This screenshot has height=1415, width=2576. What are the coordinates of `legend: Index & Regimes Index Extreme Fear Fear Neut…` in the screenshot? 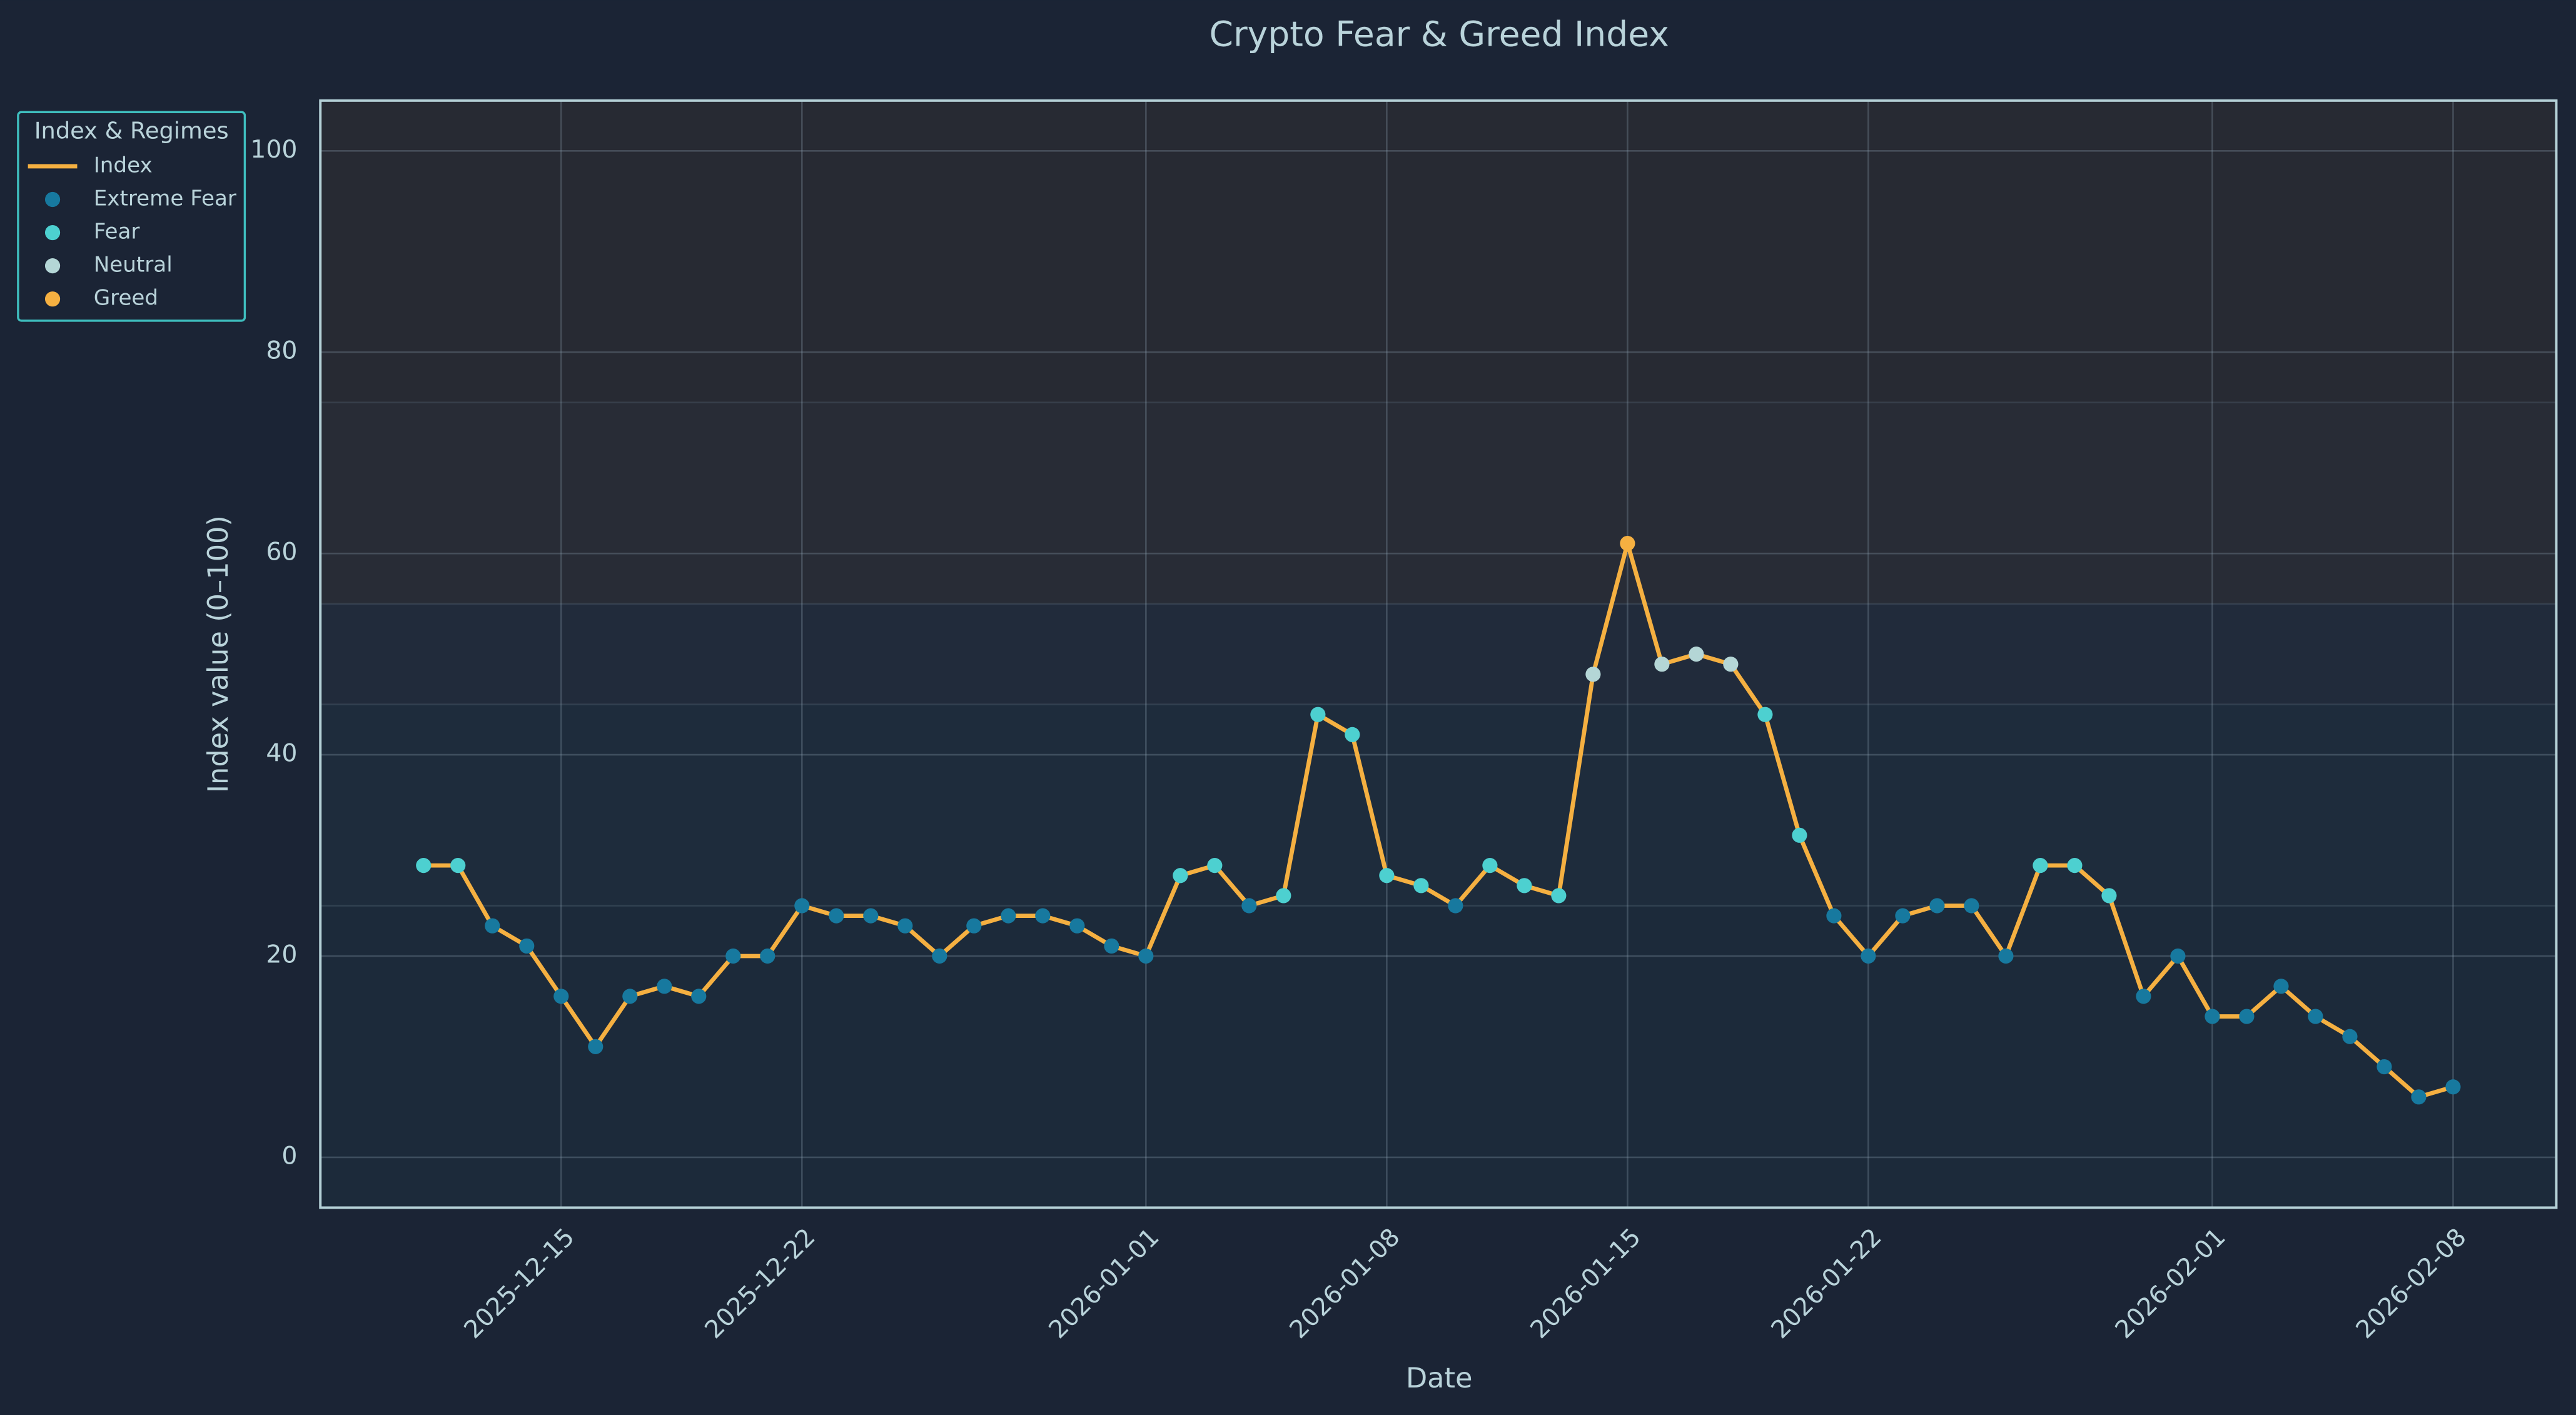 It's located at (131, 216).